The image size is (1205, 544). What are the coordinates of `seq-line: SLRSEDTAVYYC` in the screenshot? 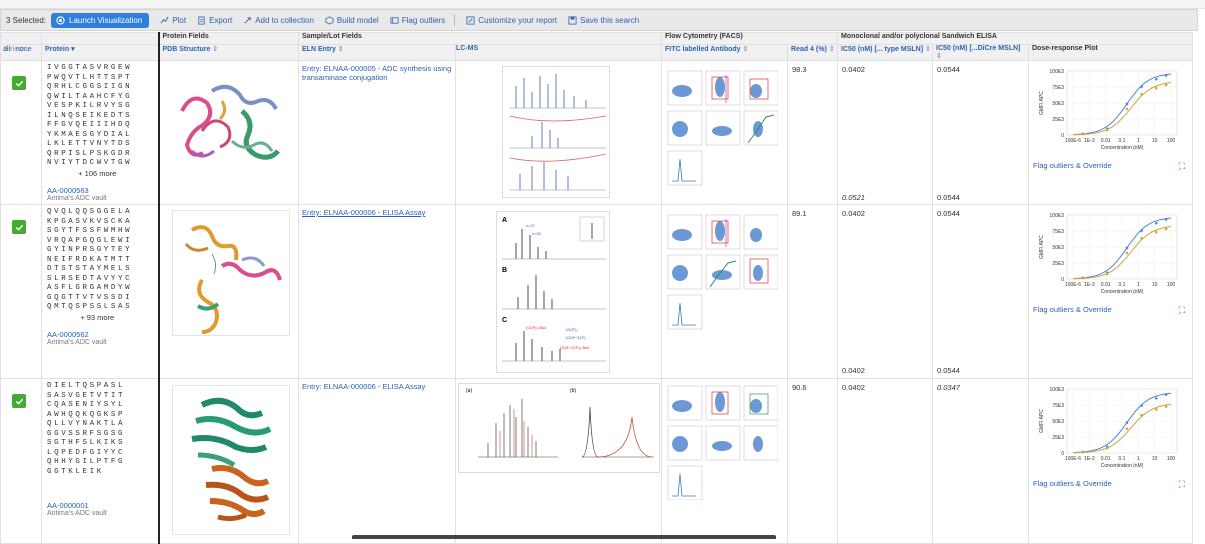 It's located at (90, 278).